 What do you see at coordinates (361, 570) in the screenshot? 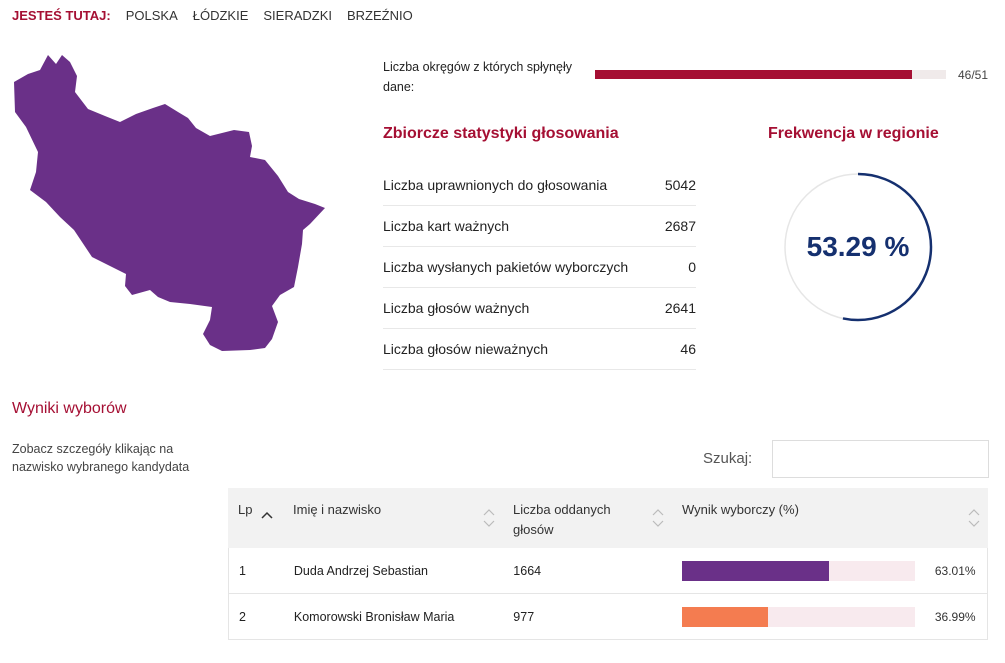
I see `candidate-name-link: Duda Andrzej Sebastian` at bounding box center [361, 570].